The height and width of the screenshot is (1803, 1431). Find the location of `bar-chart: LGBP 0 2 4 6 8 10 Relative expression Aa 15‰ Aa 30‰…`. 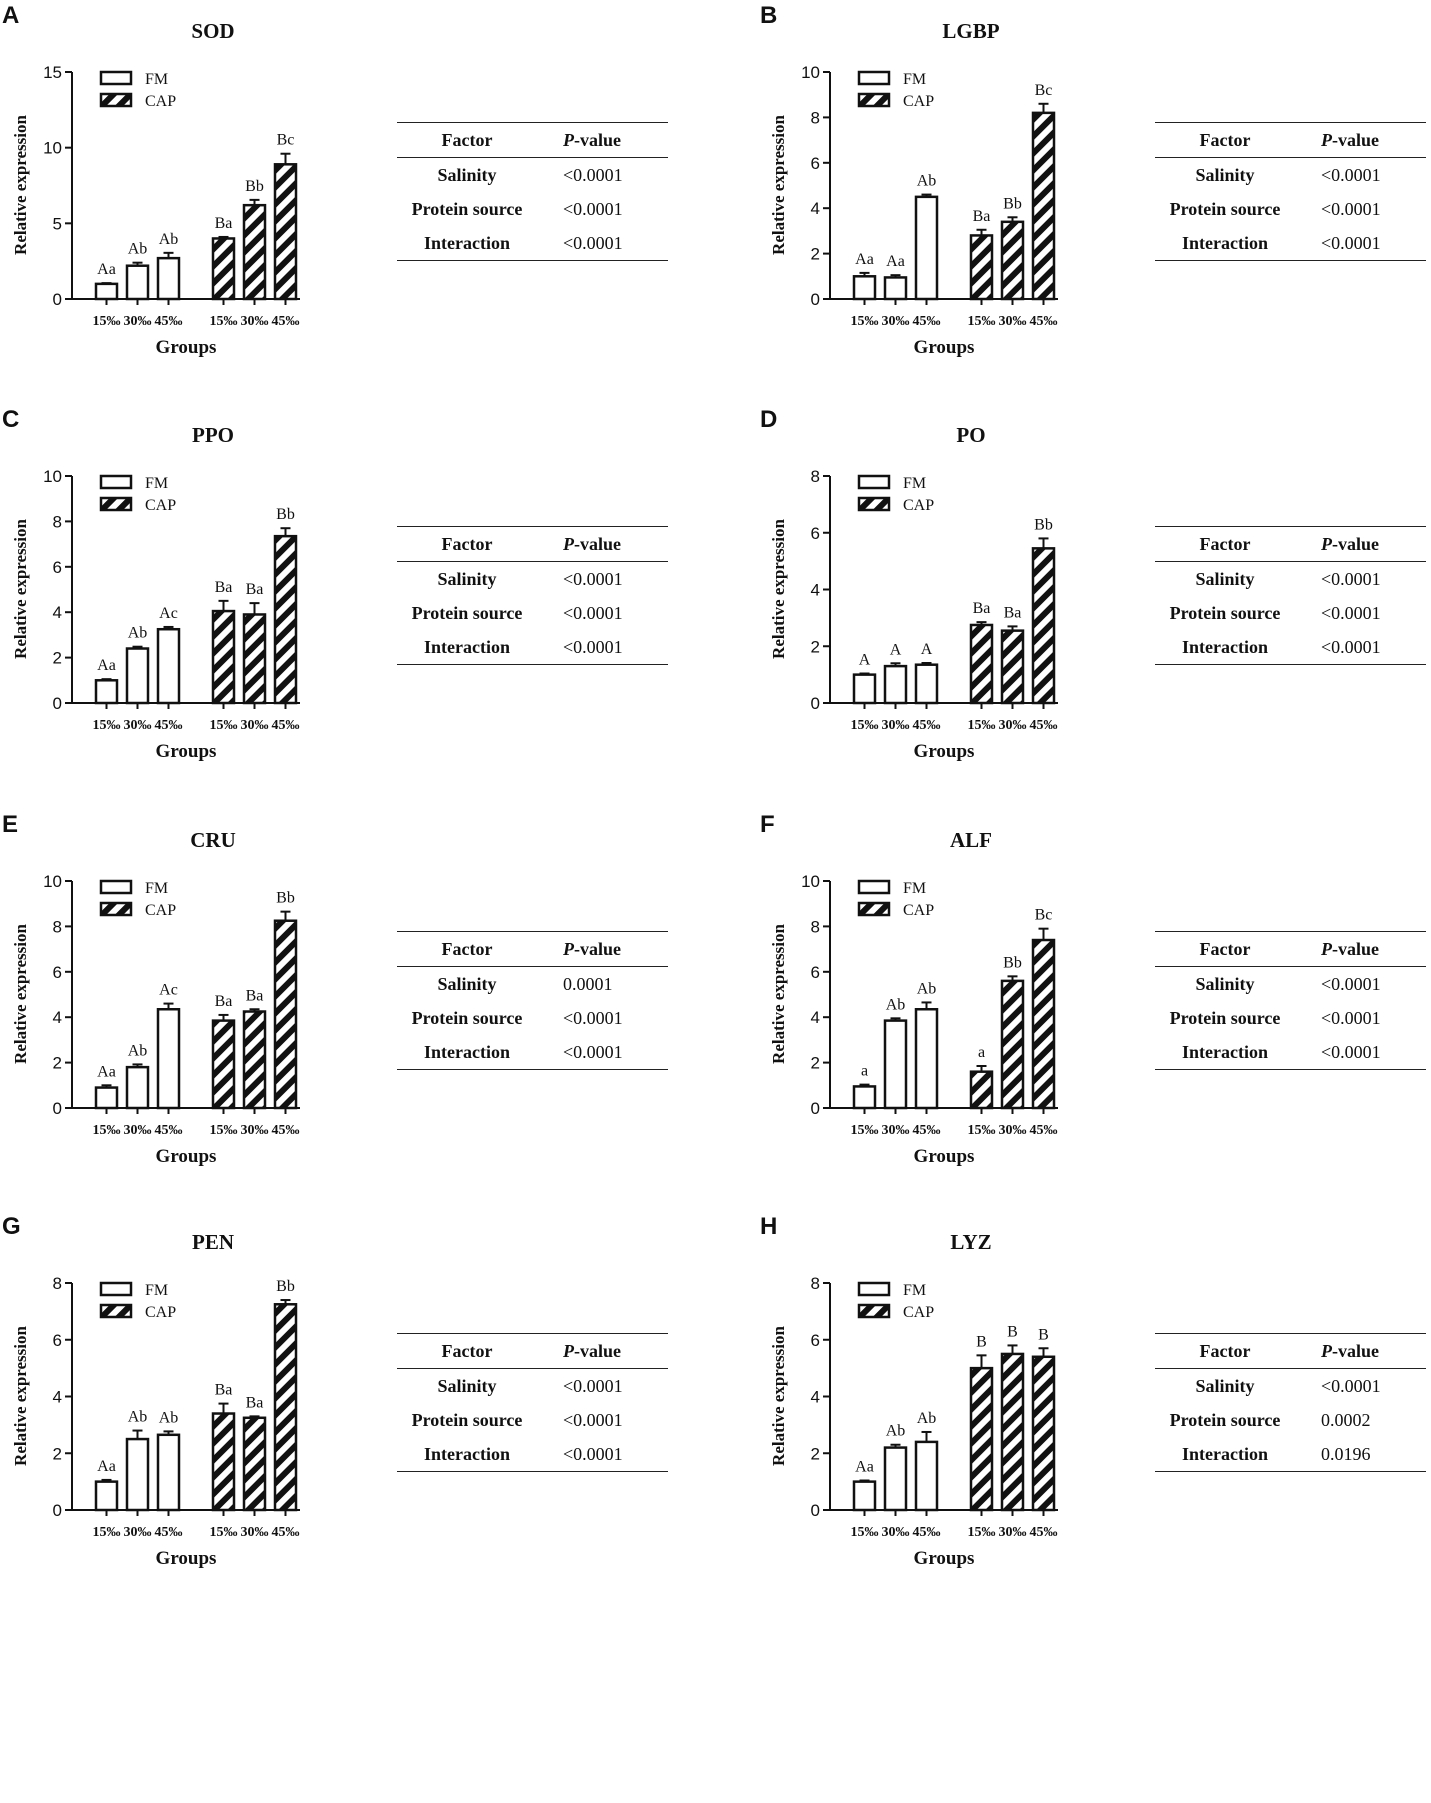

bar-chart: LGBP 0 2 4 6 8 10 Relative expression Aa 15‰ Aa 30‰… is located at coordinates (913, 188).